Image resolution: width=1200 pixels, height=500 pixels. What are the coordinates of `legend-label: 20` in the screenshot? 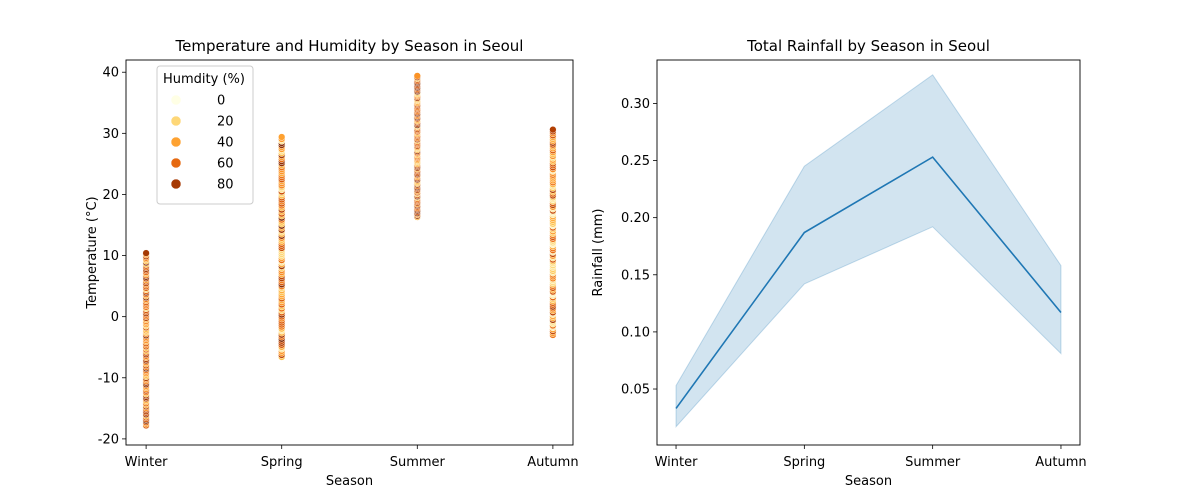 It's located at (225, 122).